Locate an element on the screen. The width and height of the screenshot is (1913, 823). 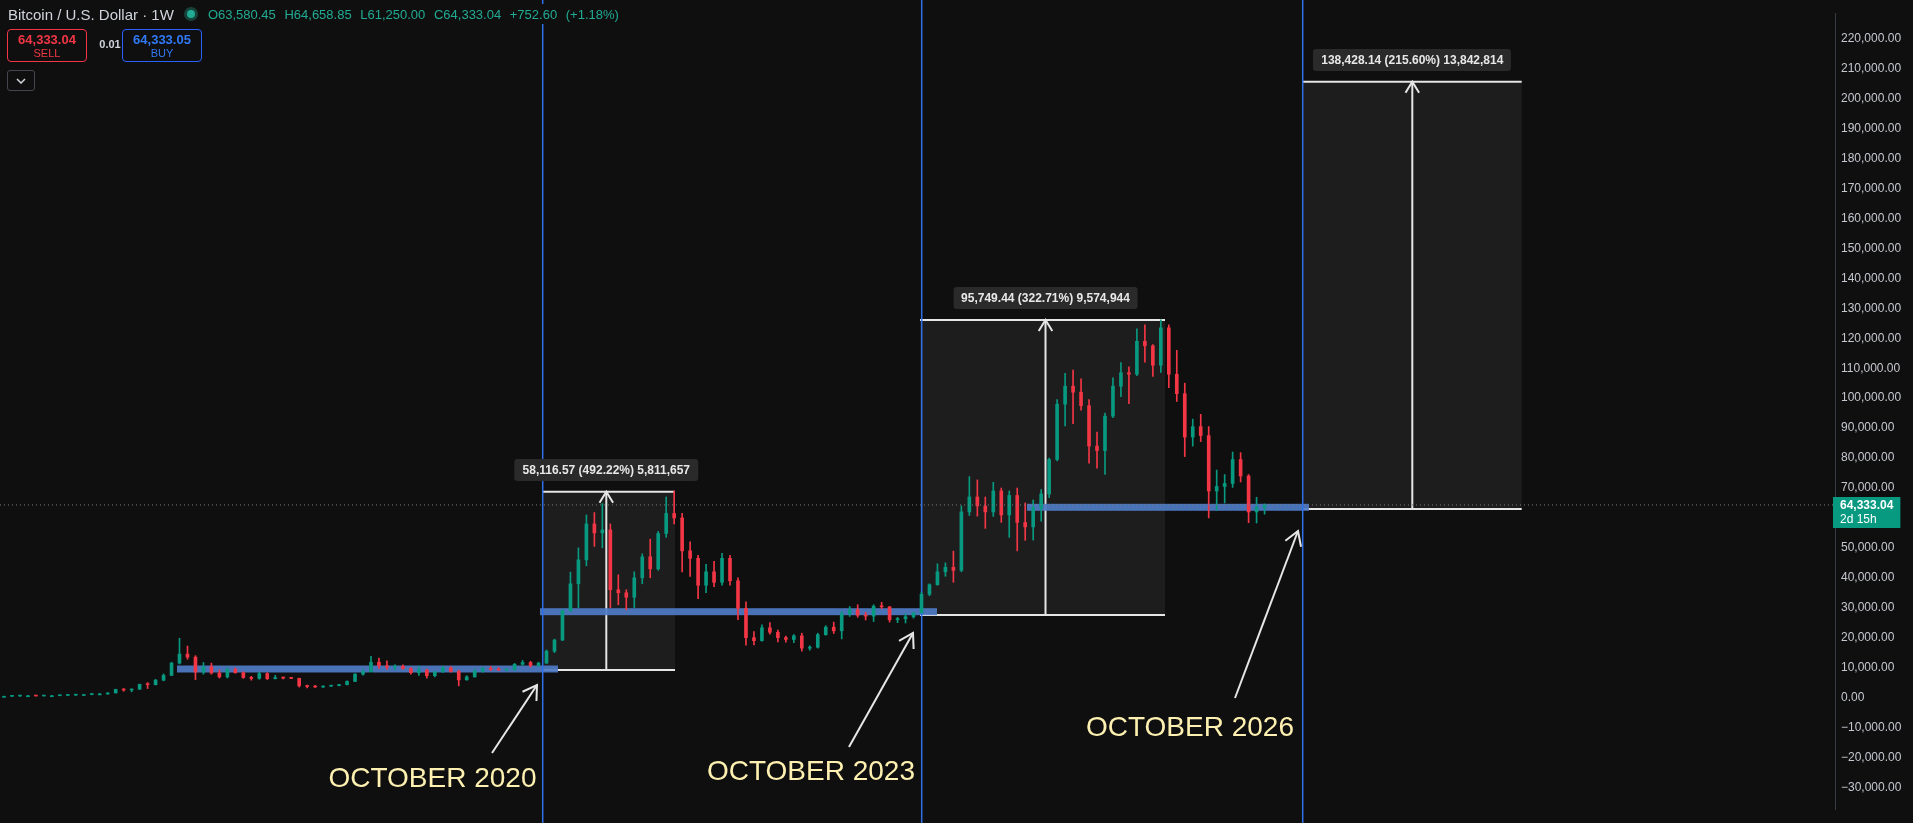
annotation: 95,749.44 (322.71%) 9,574,944 is located at coordinates (1045, 298).